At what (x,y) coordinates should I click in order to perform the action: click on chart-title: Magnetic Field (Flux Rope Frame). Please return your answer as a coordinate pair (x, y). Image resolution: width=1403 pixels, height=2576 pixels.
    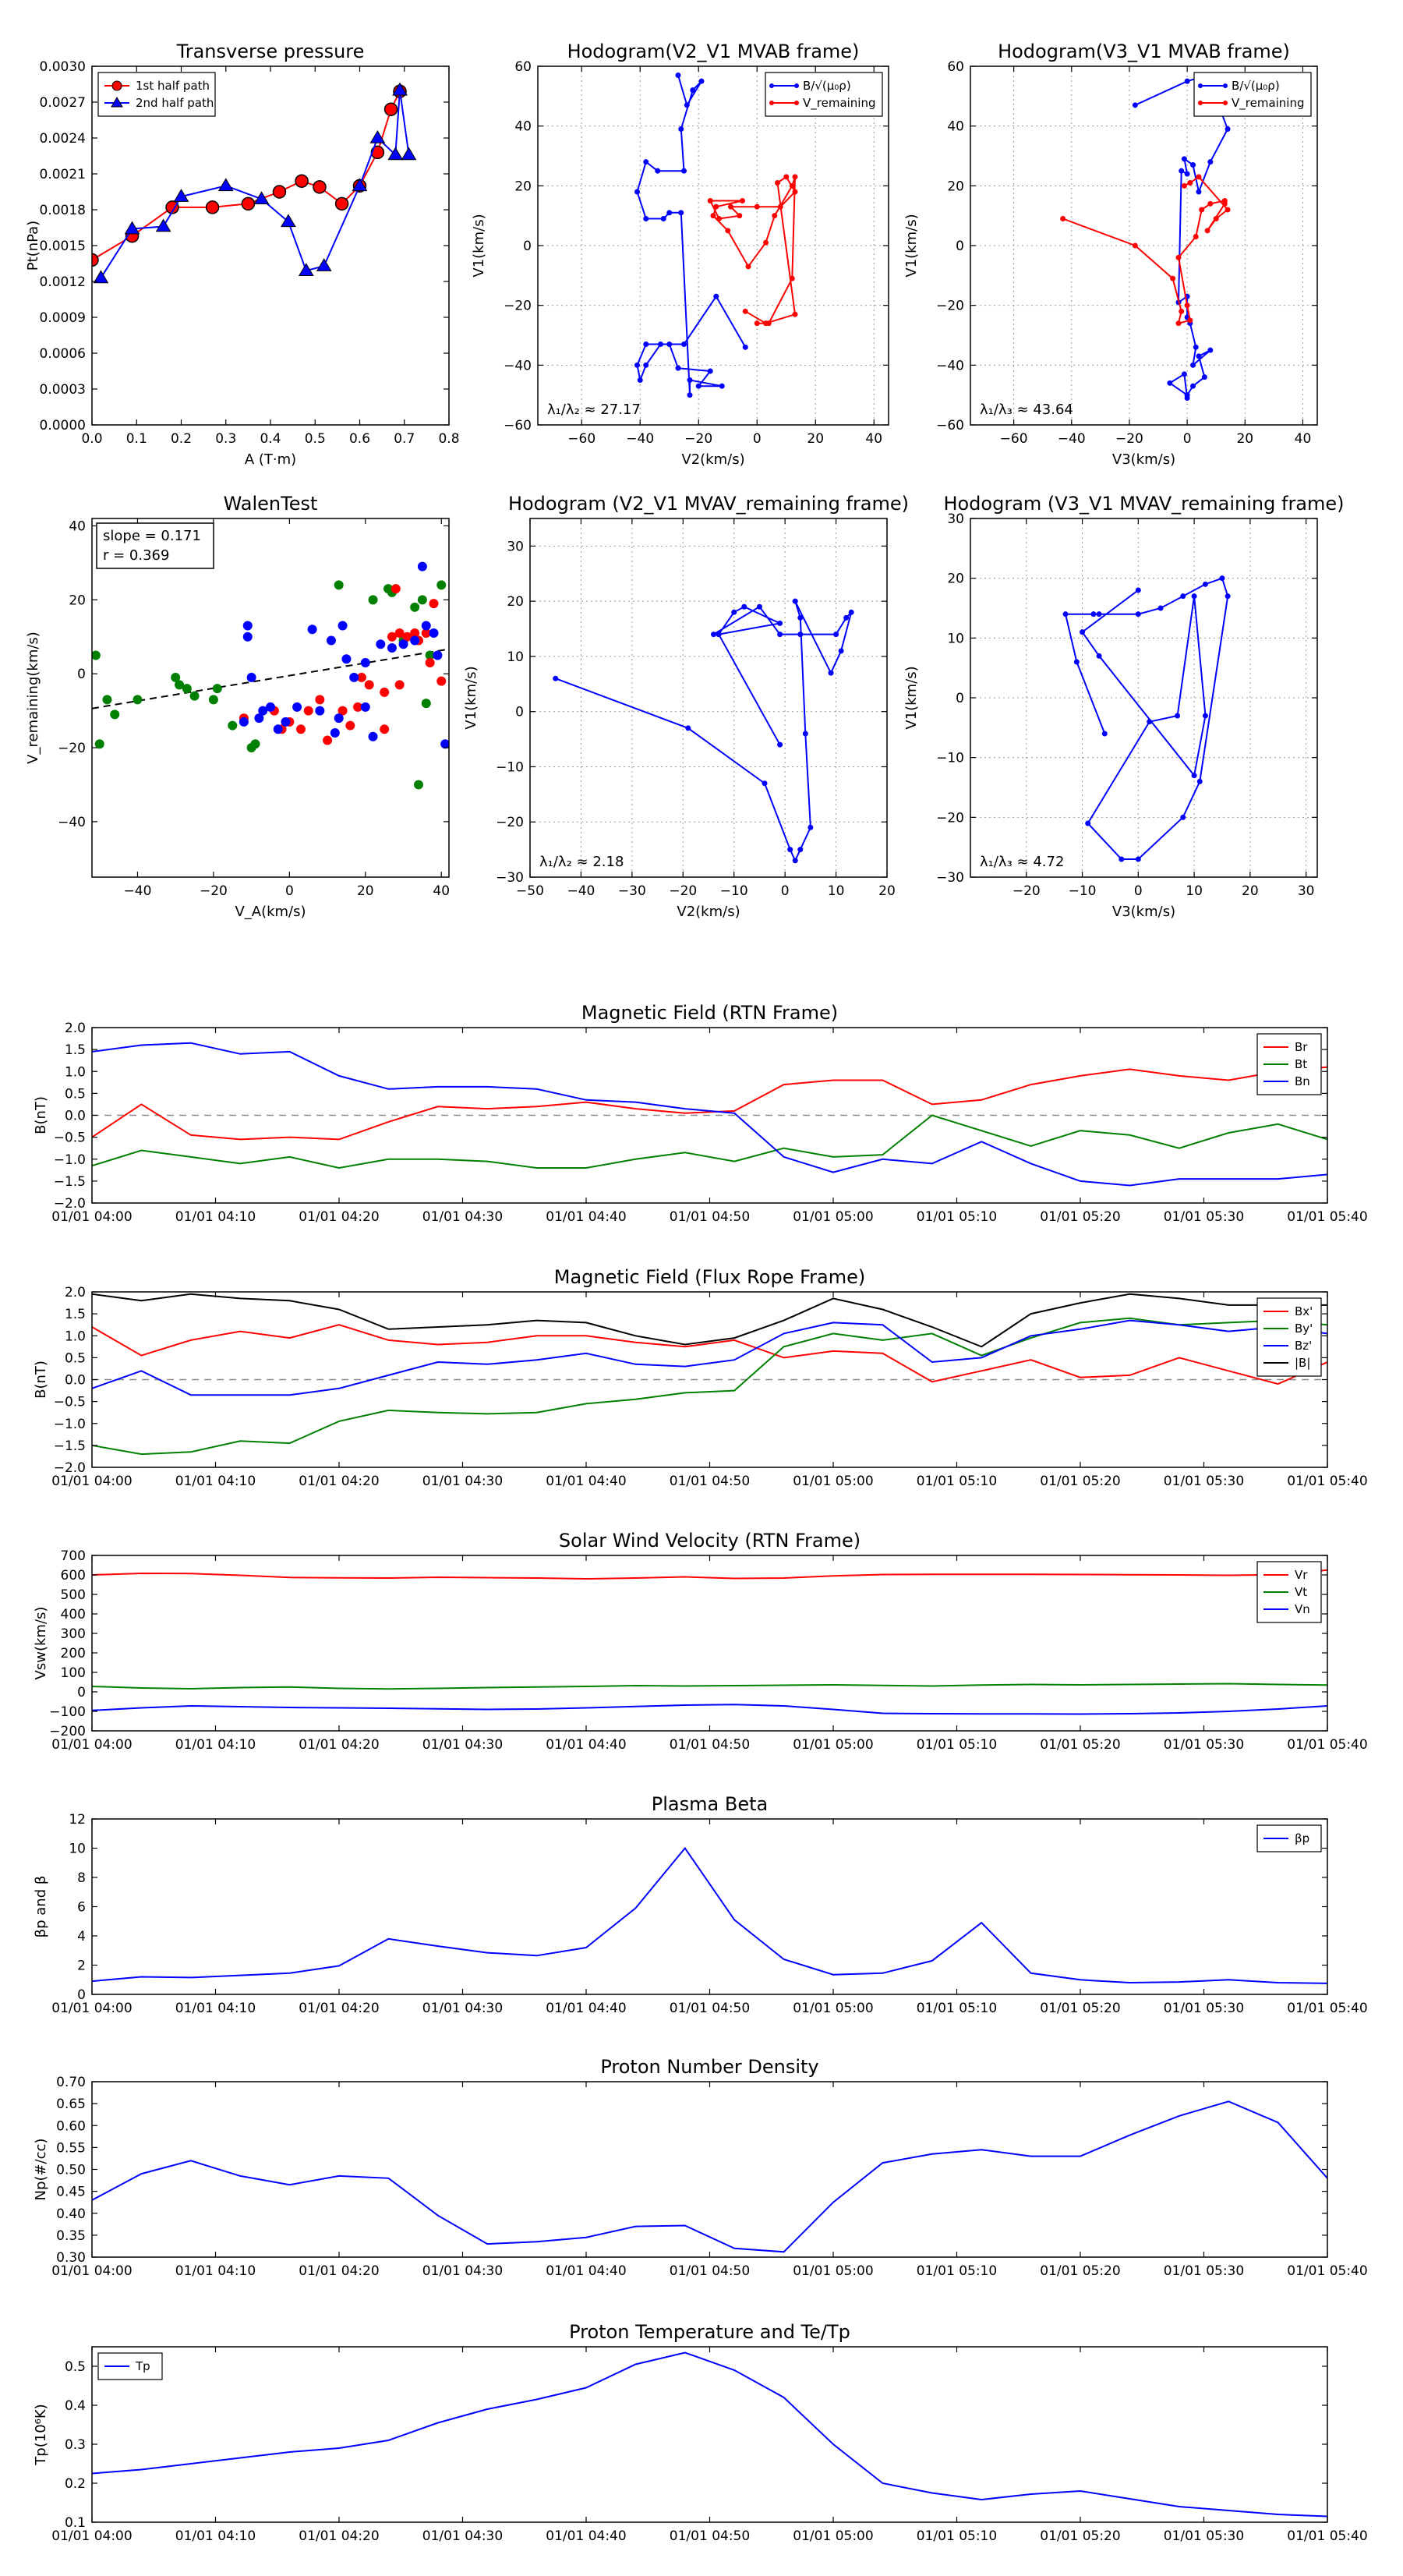
    Looking at the image, I should click on (709, 1277).